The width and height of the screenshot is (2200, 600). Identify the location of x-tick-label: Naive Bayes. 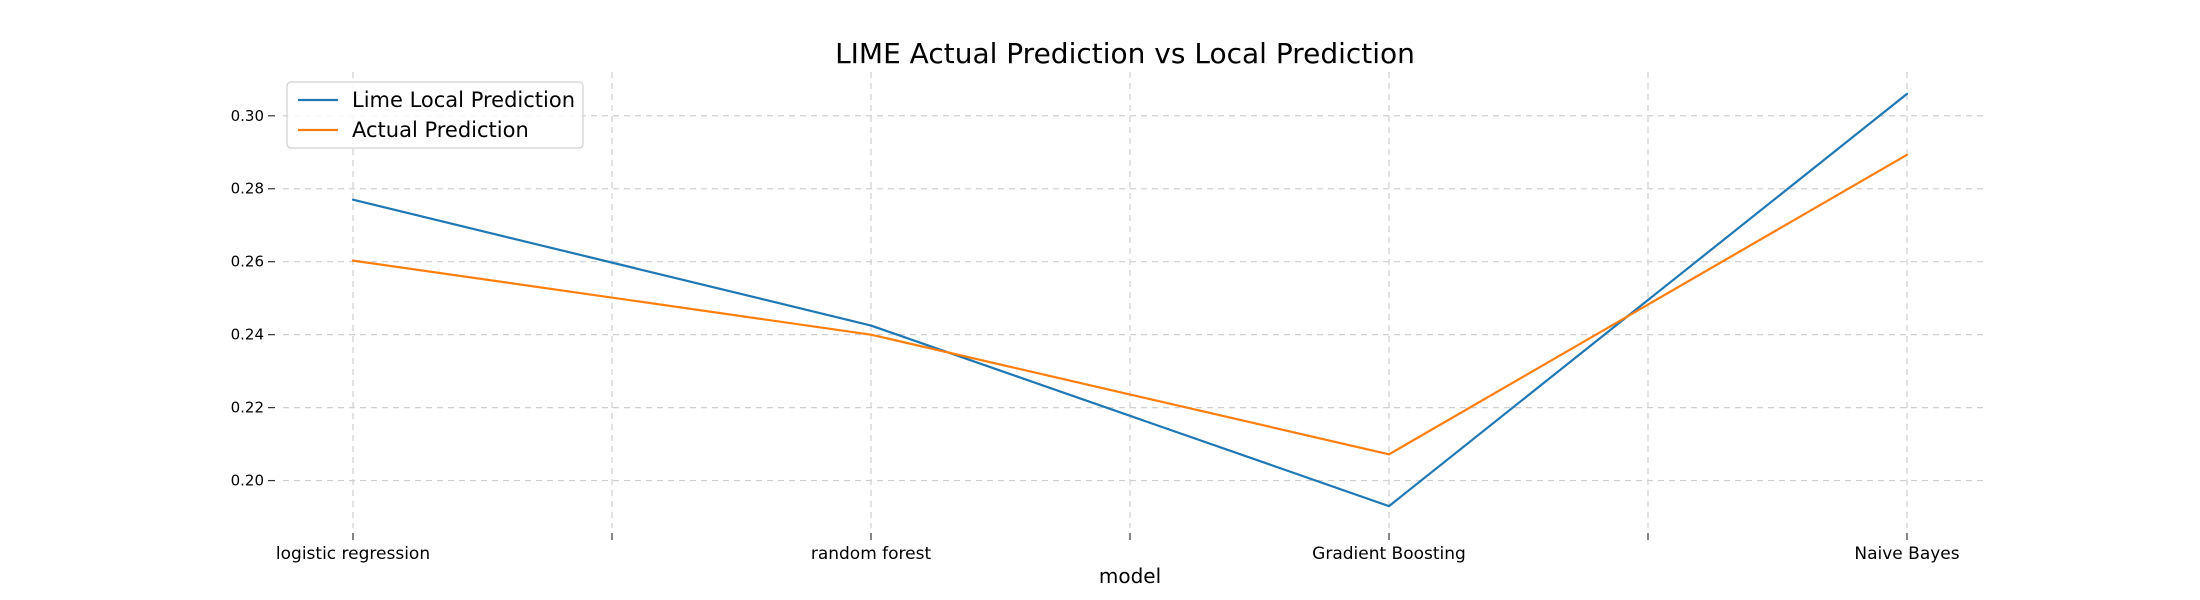
(1906, 554).